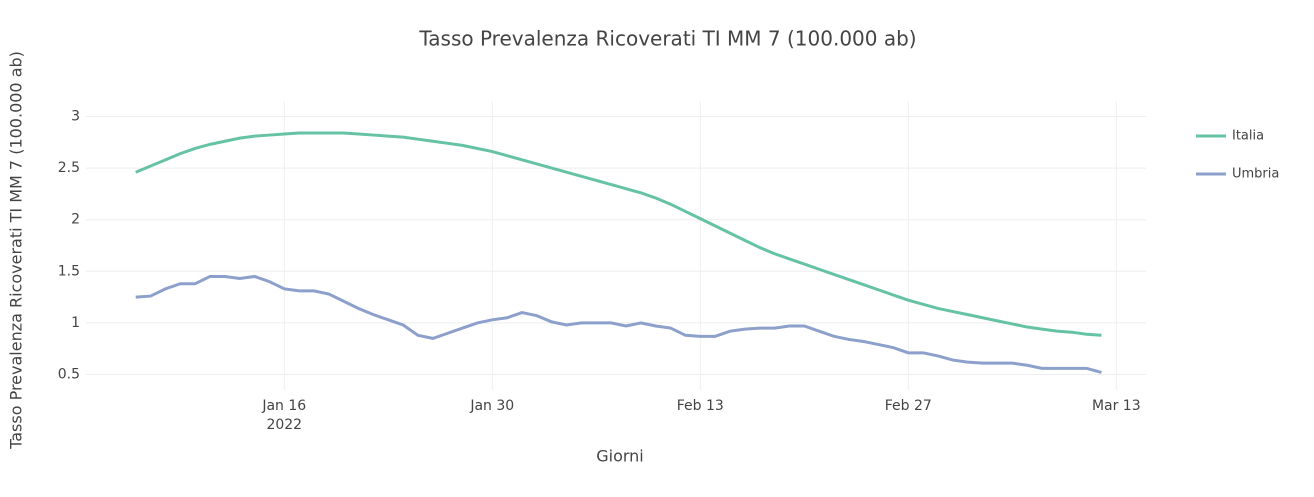  Describe the element at coordinates (700, 406) in the screenshot. I see `x-tick-label: Feb 13` at that location.